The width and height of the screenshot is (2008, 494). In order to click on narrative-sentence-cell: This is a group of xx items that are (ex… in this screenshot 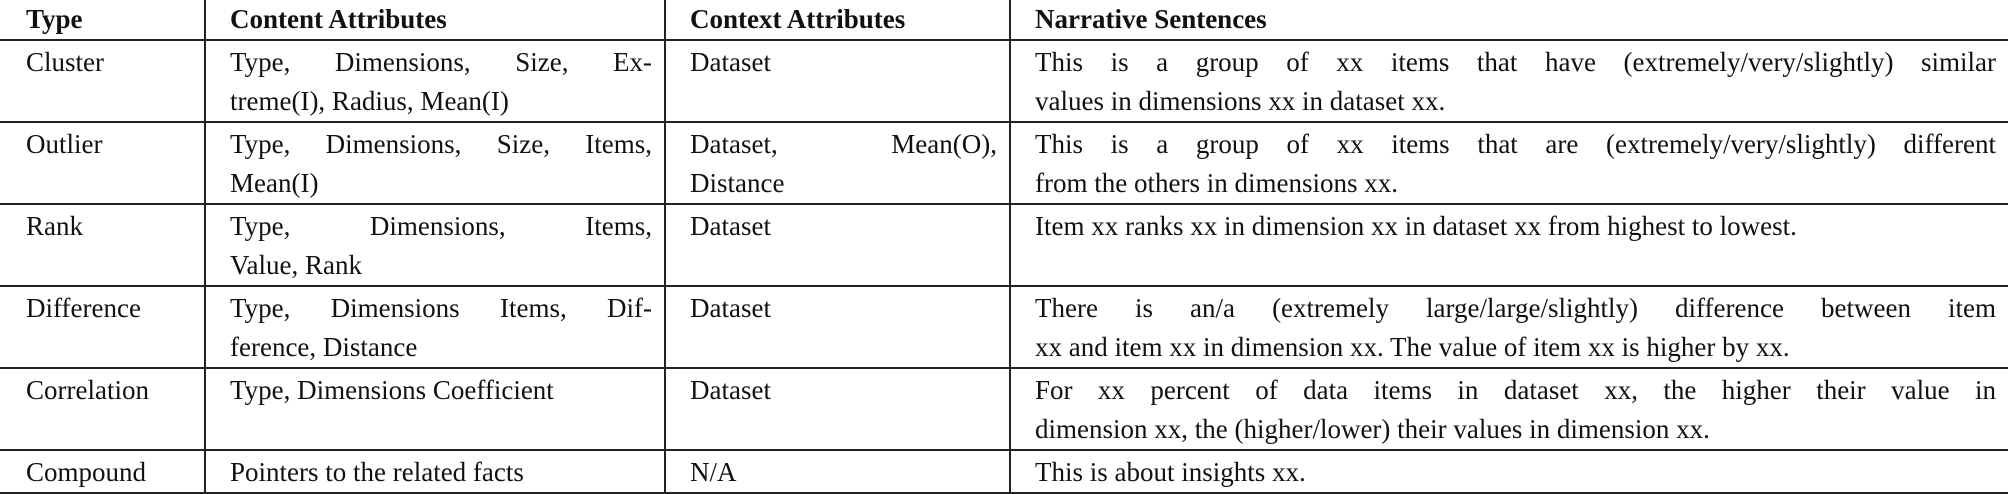, I will do `click(1508, 163)`.